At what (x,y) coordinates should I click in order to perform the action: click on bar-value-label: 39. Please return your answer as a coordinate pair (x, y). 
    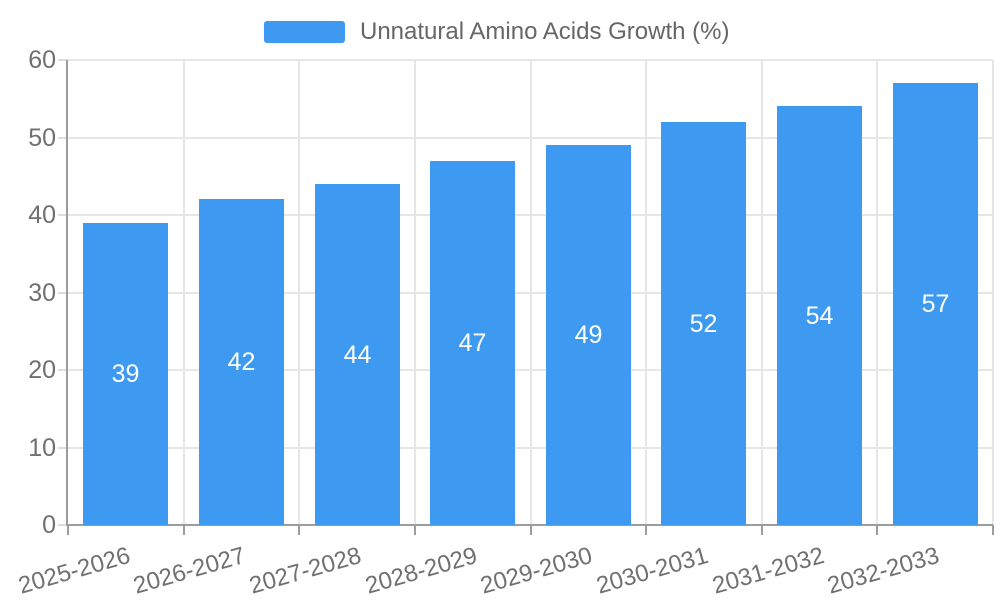
    Looking at the image, I should click on (125, 374).